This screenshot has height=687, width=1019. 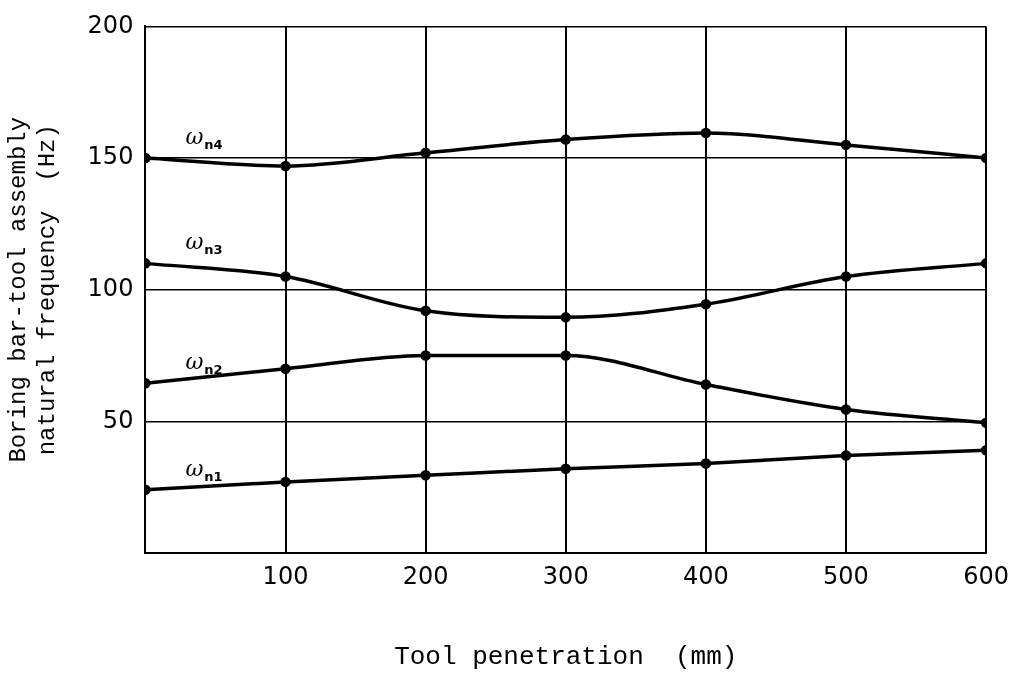 I want to click on y-tick-label: 150, so click(x=110, y=156).